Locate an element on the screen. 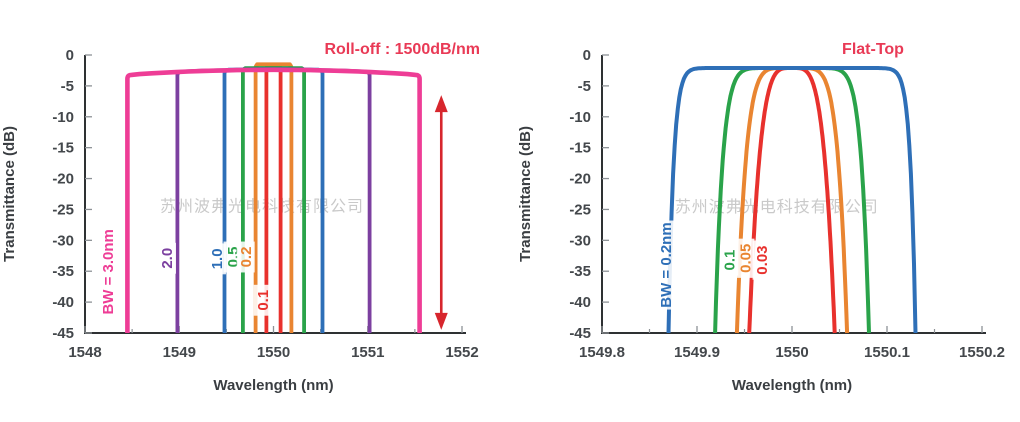 This screenshot has width=1020, height=422. rolloff-arrowhead-up is located at coordinates (441, 104).